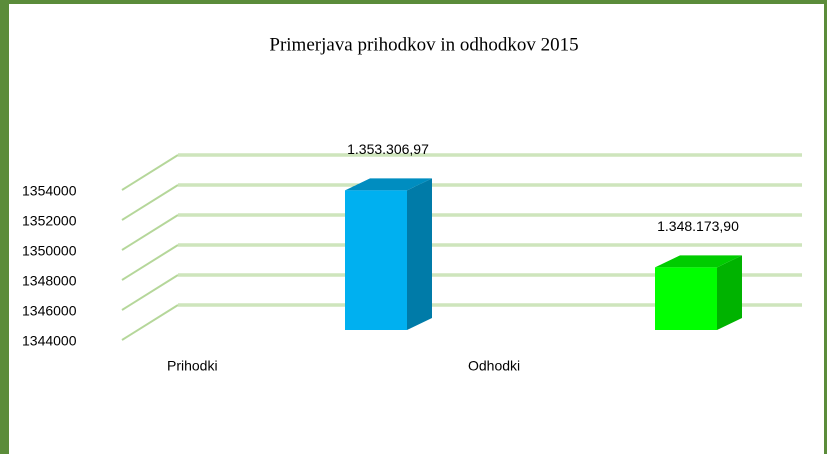 This screenshot has height=454, width=827. Describe the element at coordinates (49, 221) in the screenshot. I see `y-tick-label: 1352000` at that location.